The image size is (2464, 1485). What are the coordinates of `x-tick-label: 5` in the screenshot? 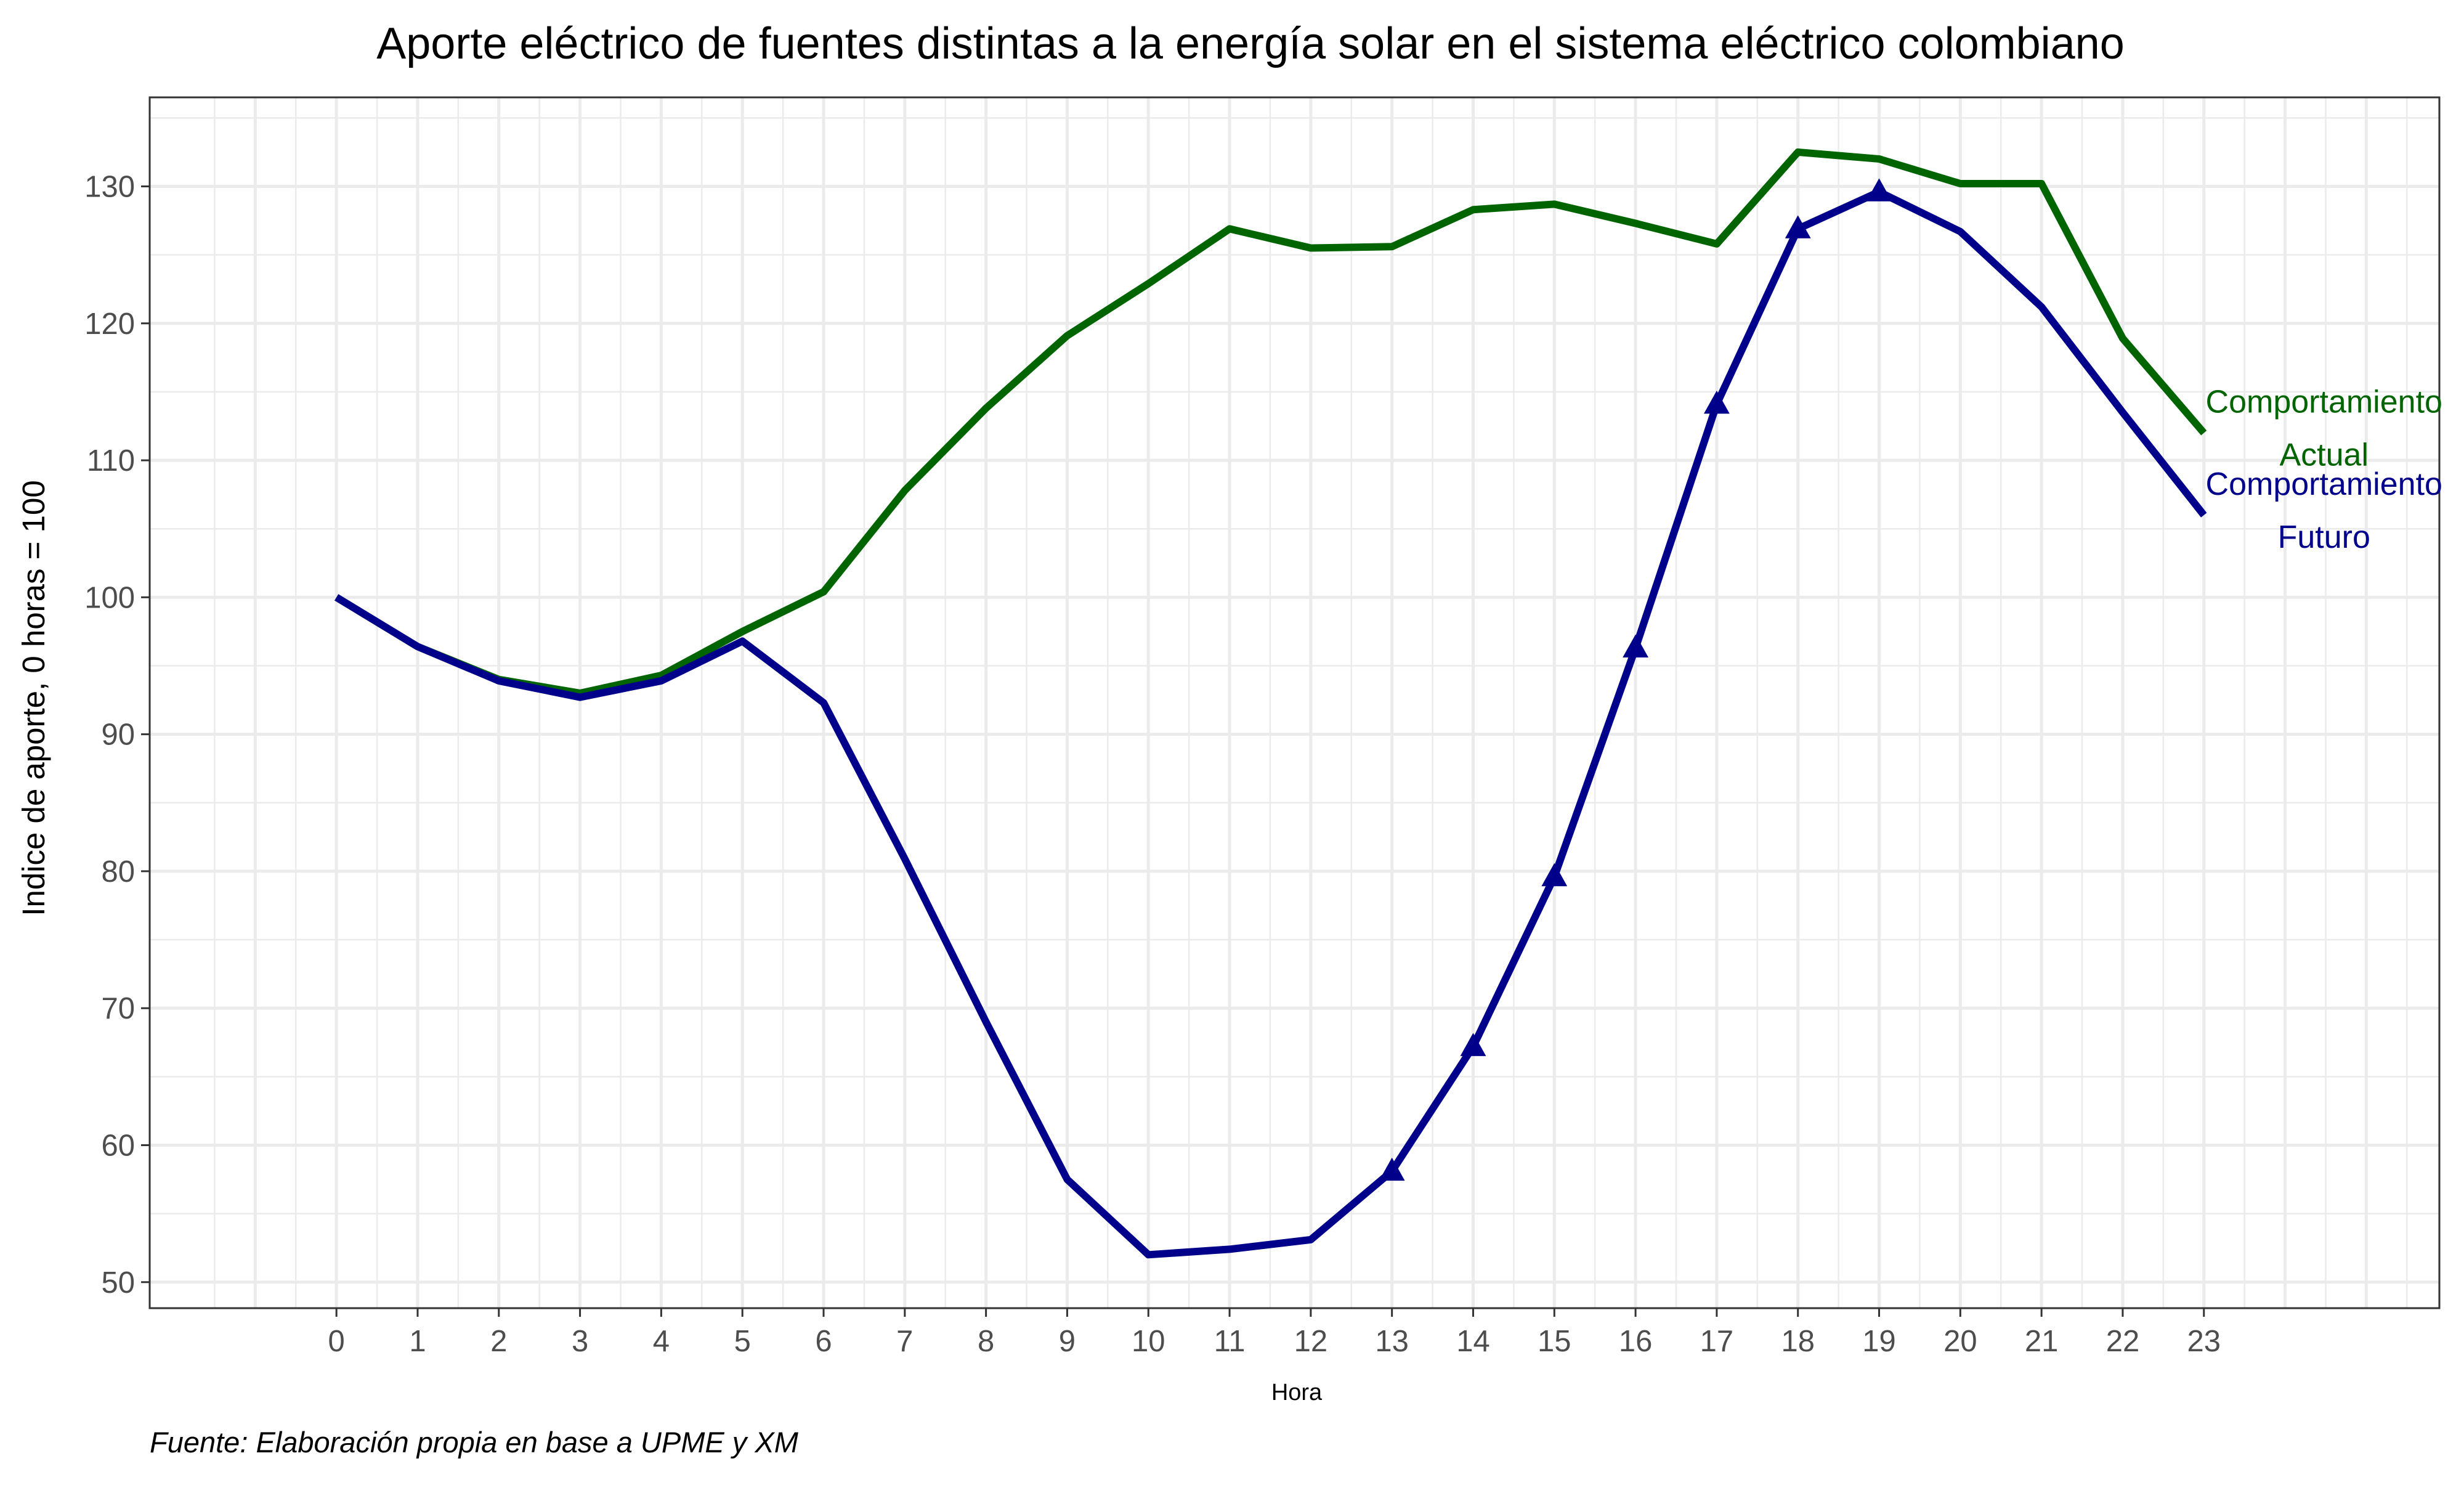 It's located at (742, 1341).